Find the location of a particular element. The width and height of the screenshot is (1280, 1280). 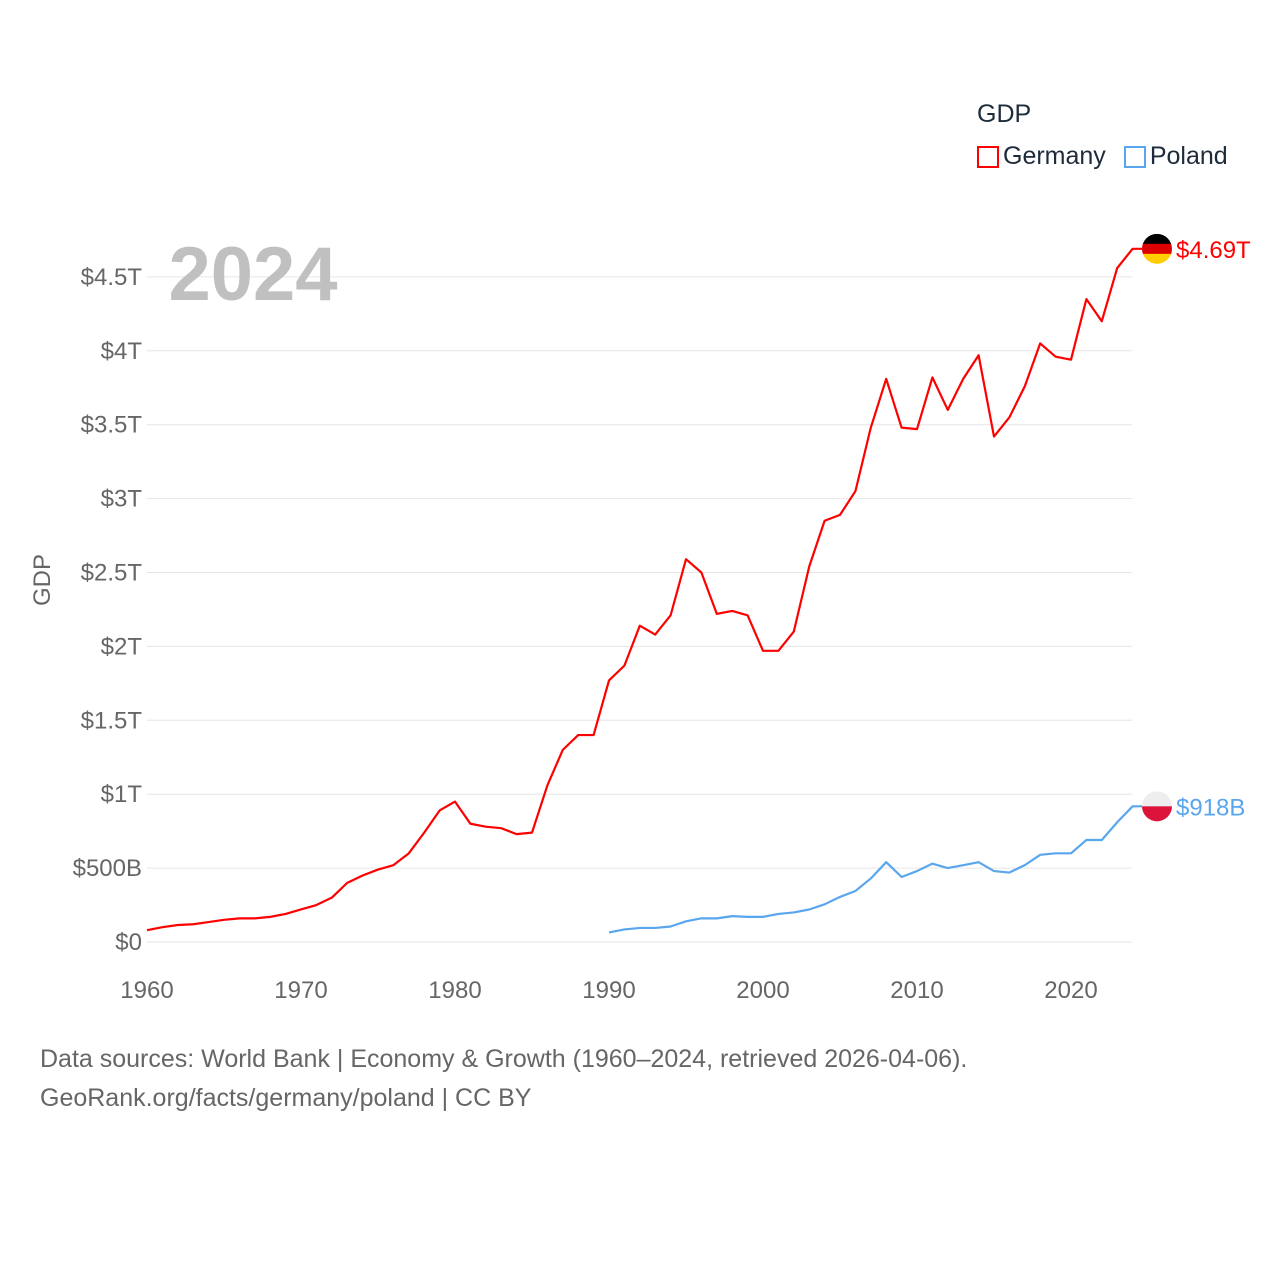

x-tick-label: 1980 is located at coordinates (454, 990).